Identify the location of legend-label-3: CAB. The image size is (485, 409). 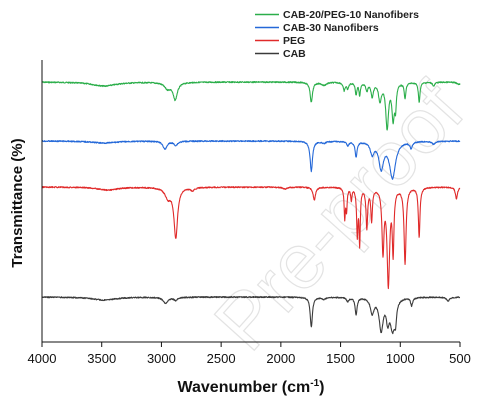
(294, 54).